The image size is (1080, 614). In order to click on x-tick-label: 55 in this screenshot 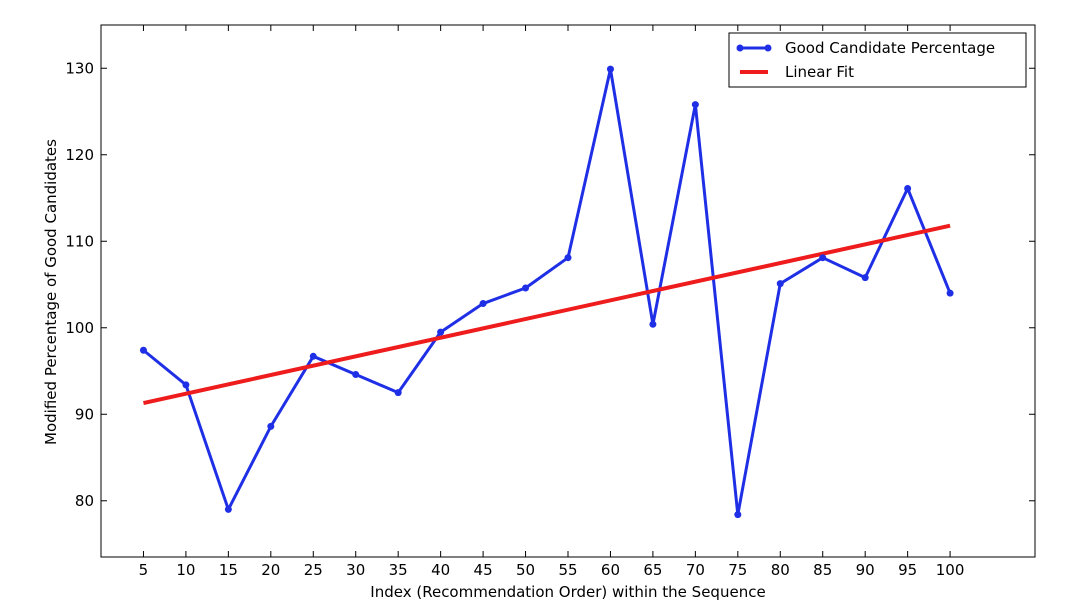, I will do `click(567, 570)`.